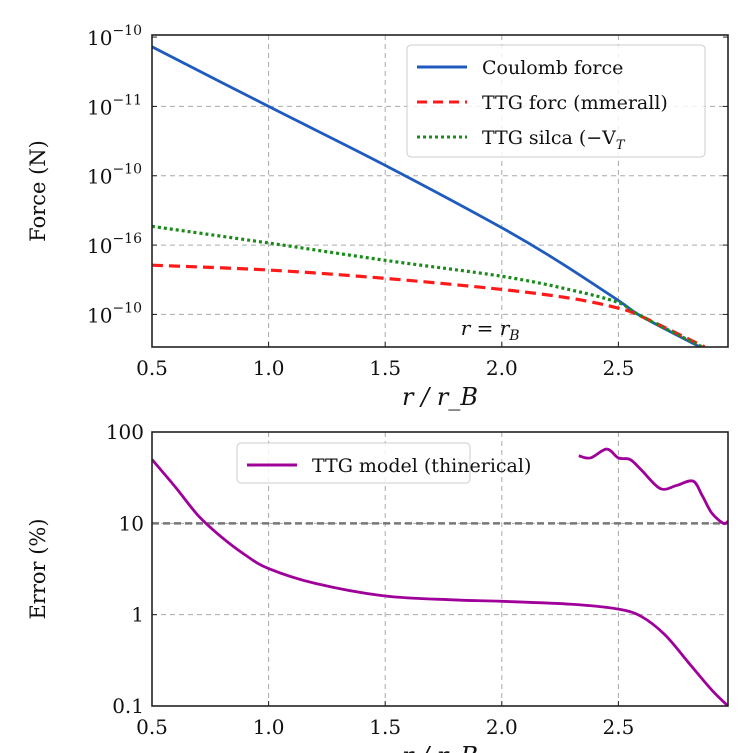 This screenshot has height=753, width=753. I want to click on y-tick-label: 0.1, so click(128, 706).